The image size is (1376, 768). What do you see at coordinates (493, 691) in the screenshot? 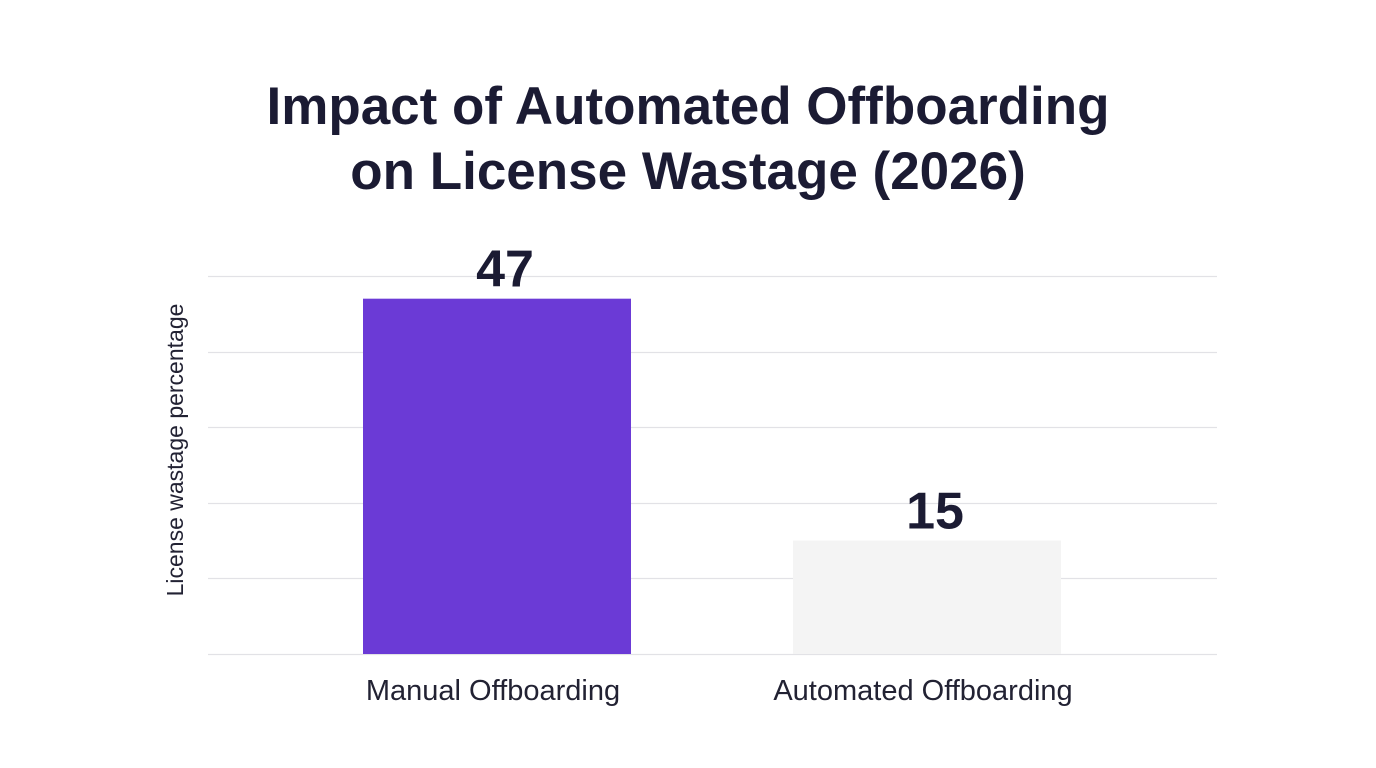
I see `x-tick-label: Manual Offboarding` at bounding box center [493, 691].